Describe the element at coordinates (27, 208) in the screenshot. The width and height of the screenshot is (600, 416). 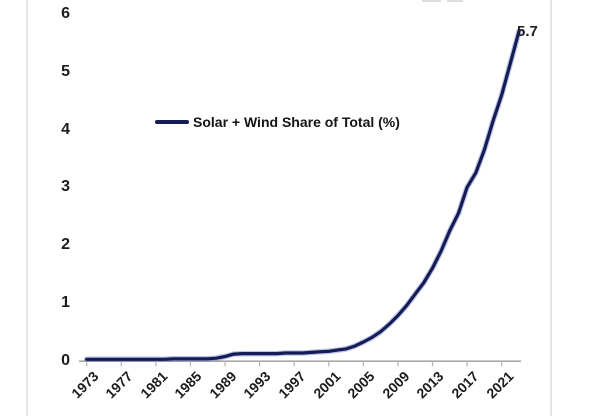
I see `left-frame-line` at that location.